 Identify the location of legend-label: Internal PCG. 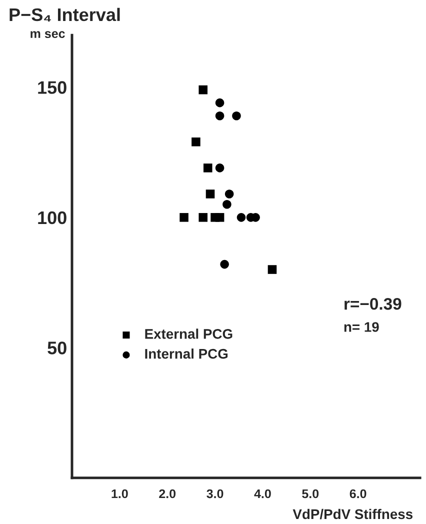
(186, 353).